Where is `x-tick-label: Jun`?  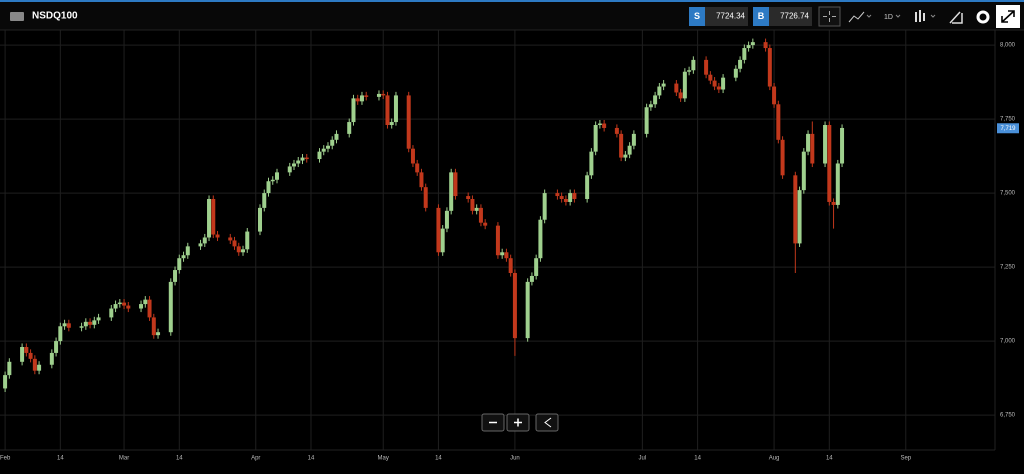
x-tick-label: Jun is located at coordinates (515, 459).